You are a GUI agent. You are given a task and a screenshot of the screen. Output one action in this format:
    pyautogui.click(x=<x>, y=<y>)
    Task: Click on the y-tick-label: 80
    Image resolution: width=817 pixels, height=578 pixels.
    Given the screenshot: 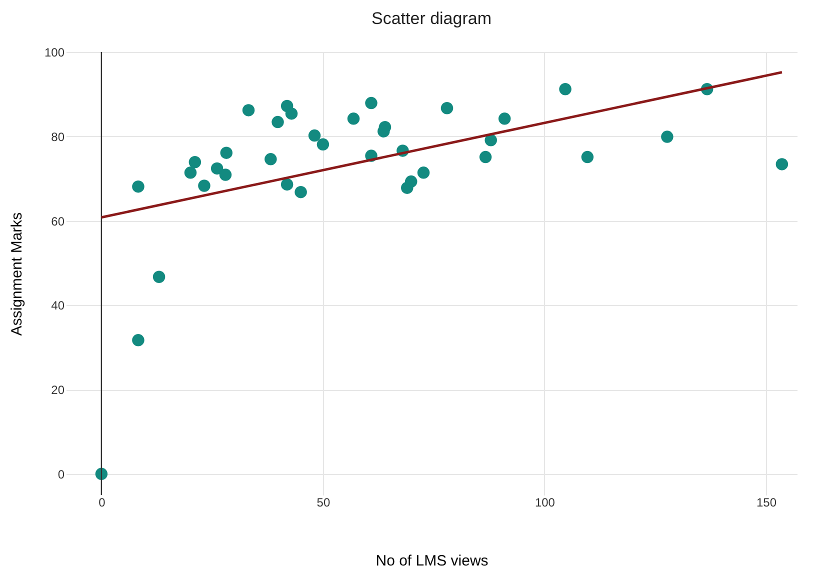 What is the action you would take?
    pyautogui.click(x=58, y=137)
    